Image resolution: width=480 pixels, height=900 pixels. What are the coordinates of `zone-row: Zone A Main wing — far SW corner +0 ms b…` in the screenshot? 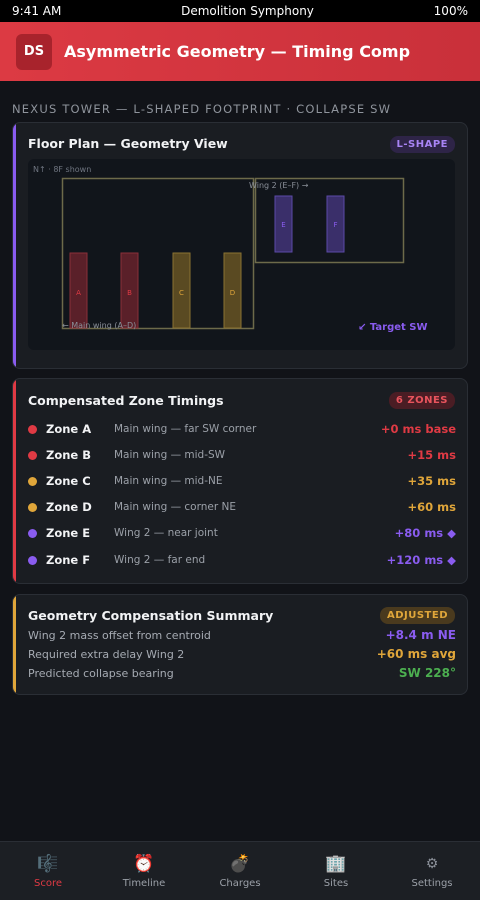 It's located at (242, 429).